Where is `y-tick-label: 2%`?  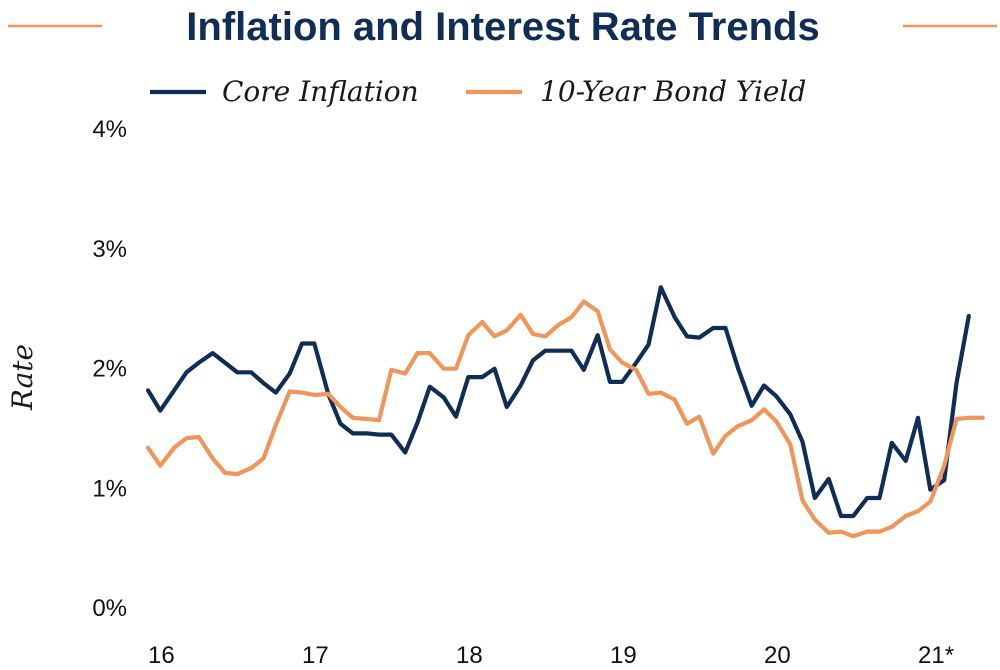
y-tick-label: 2% is located at coordinates (109, 369).